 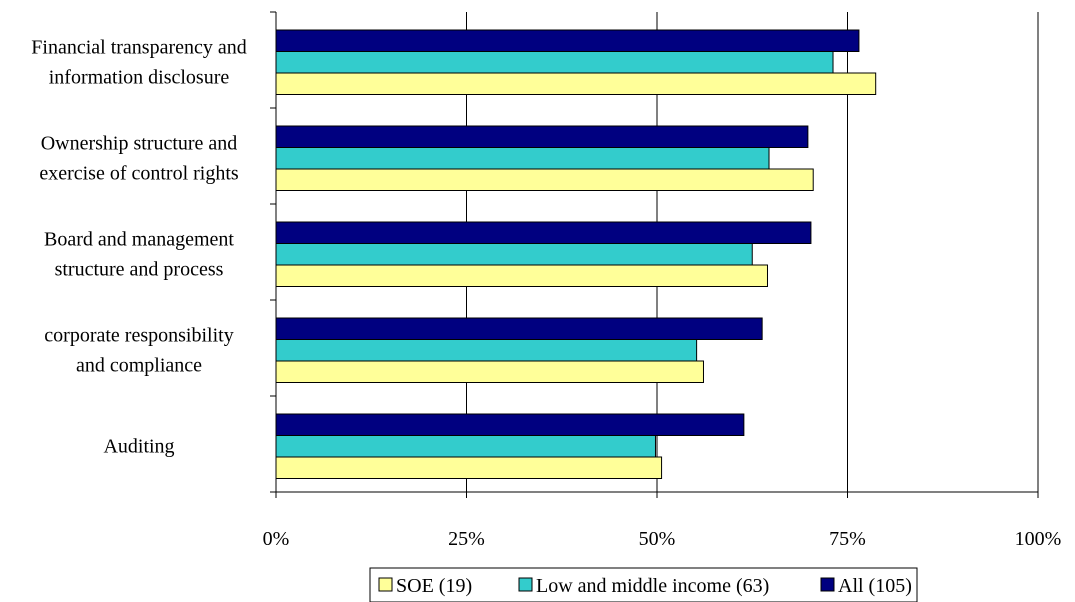 I want to click on category-label-2-line-2: exercise of control rights, so click(x=139, y=173).